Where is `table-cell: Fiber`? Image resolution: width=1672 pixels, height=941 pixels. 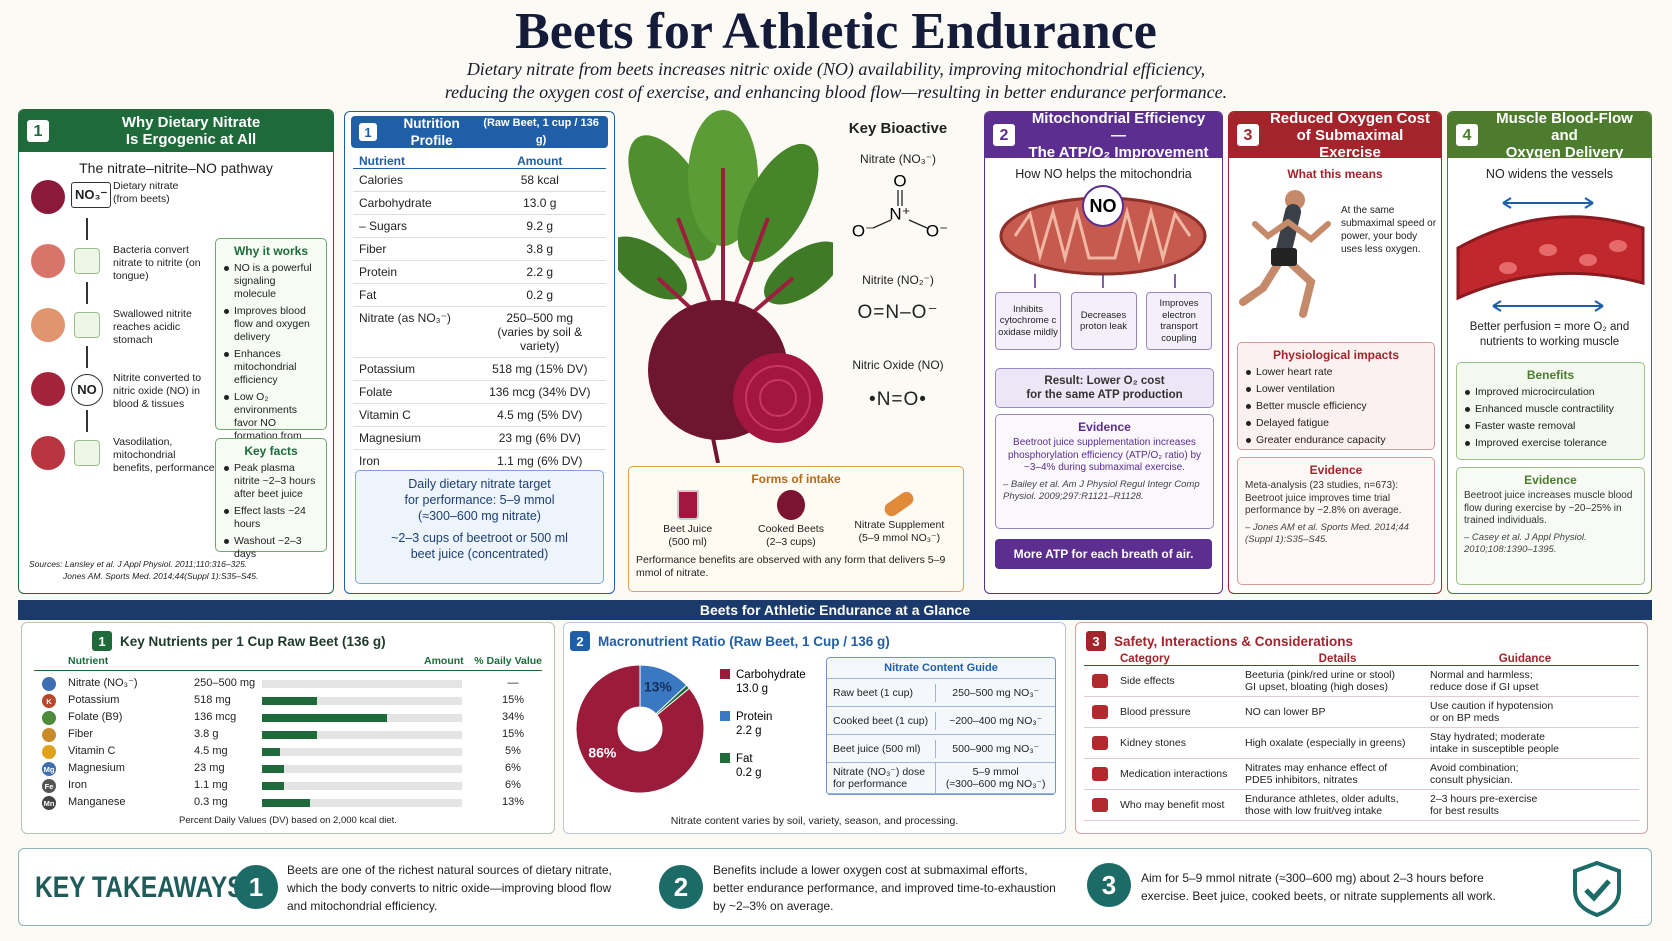
table-cell: Fiber is located at coordinates (373, 249).